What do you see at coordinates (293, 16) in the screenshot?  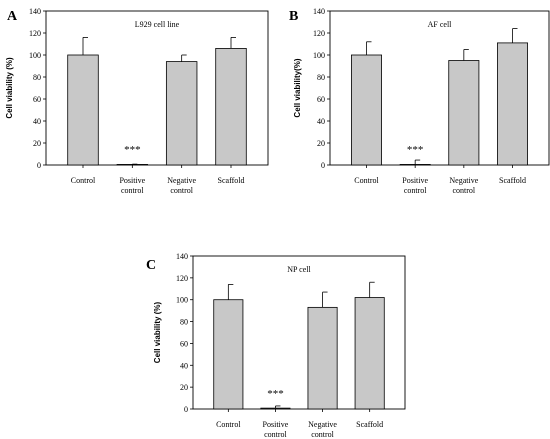 I see `panel-letter: B` at bounding box center [293, 16].